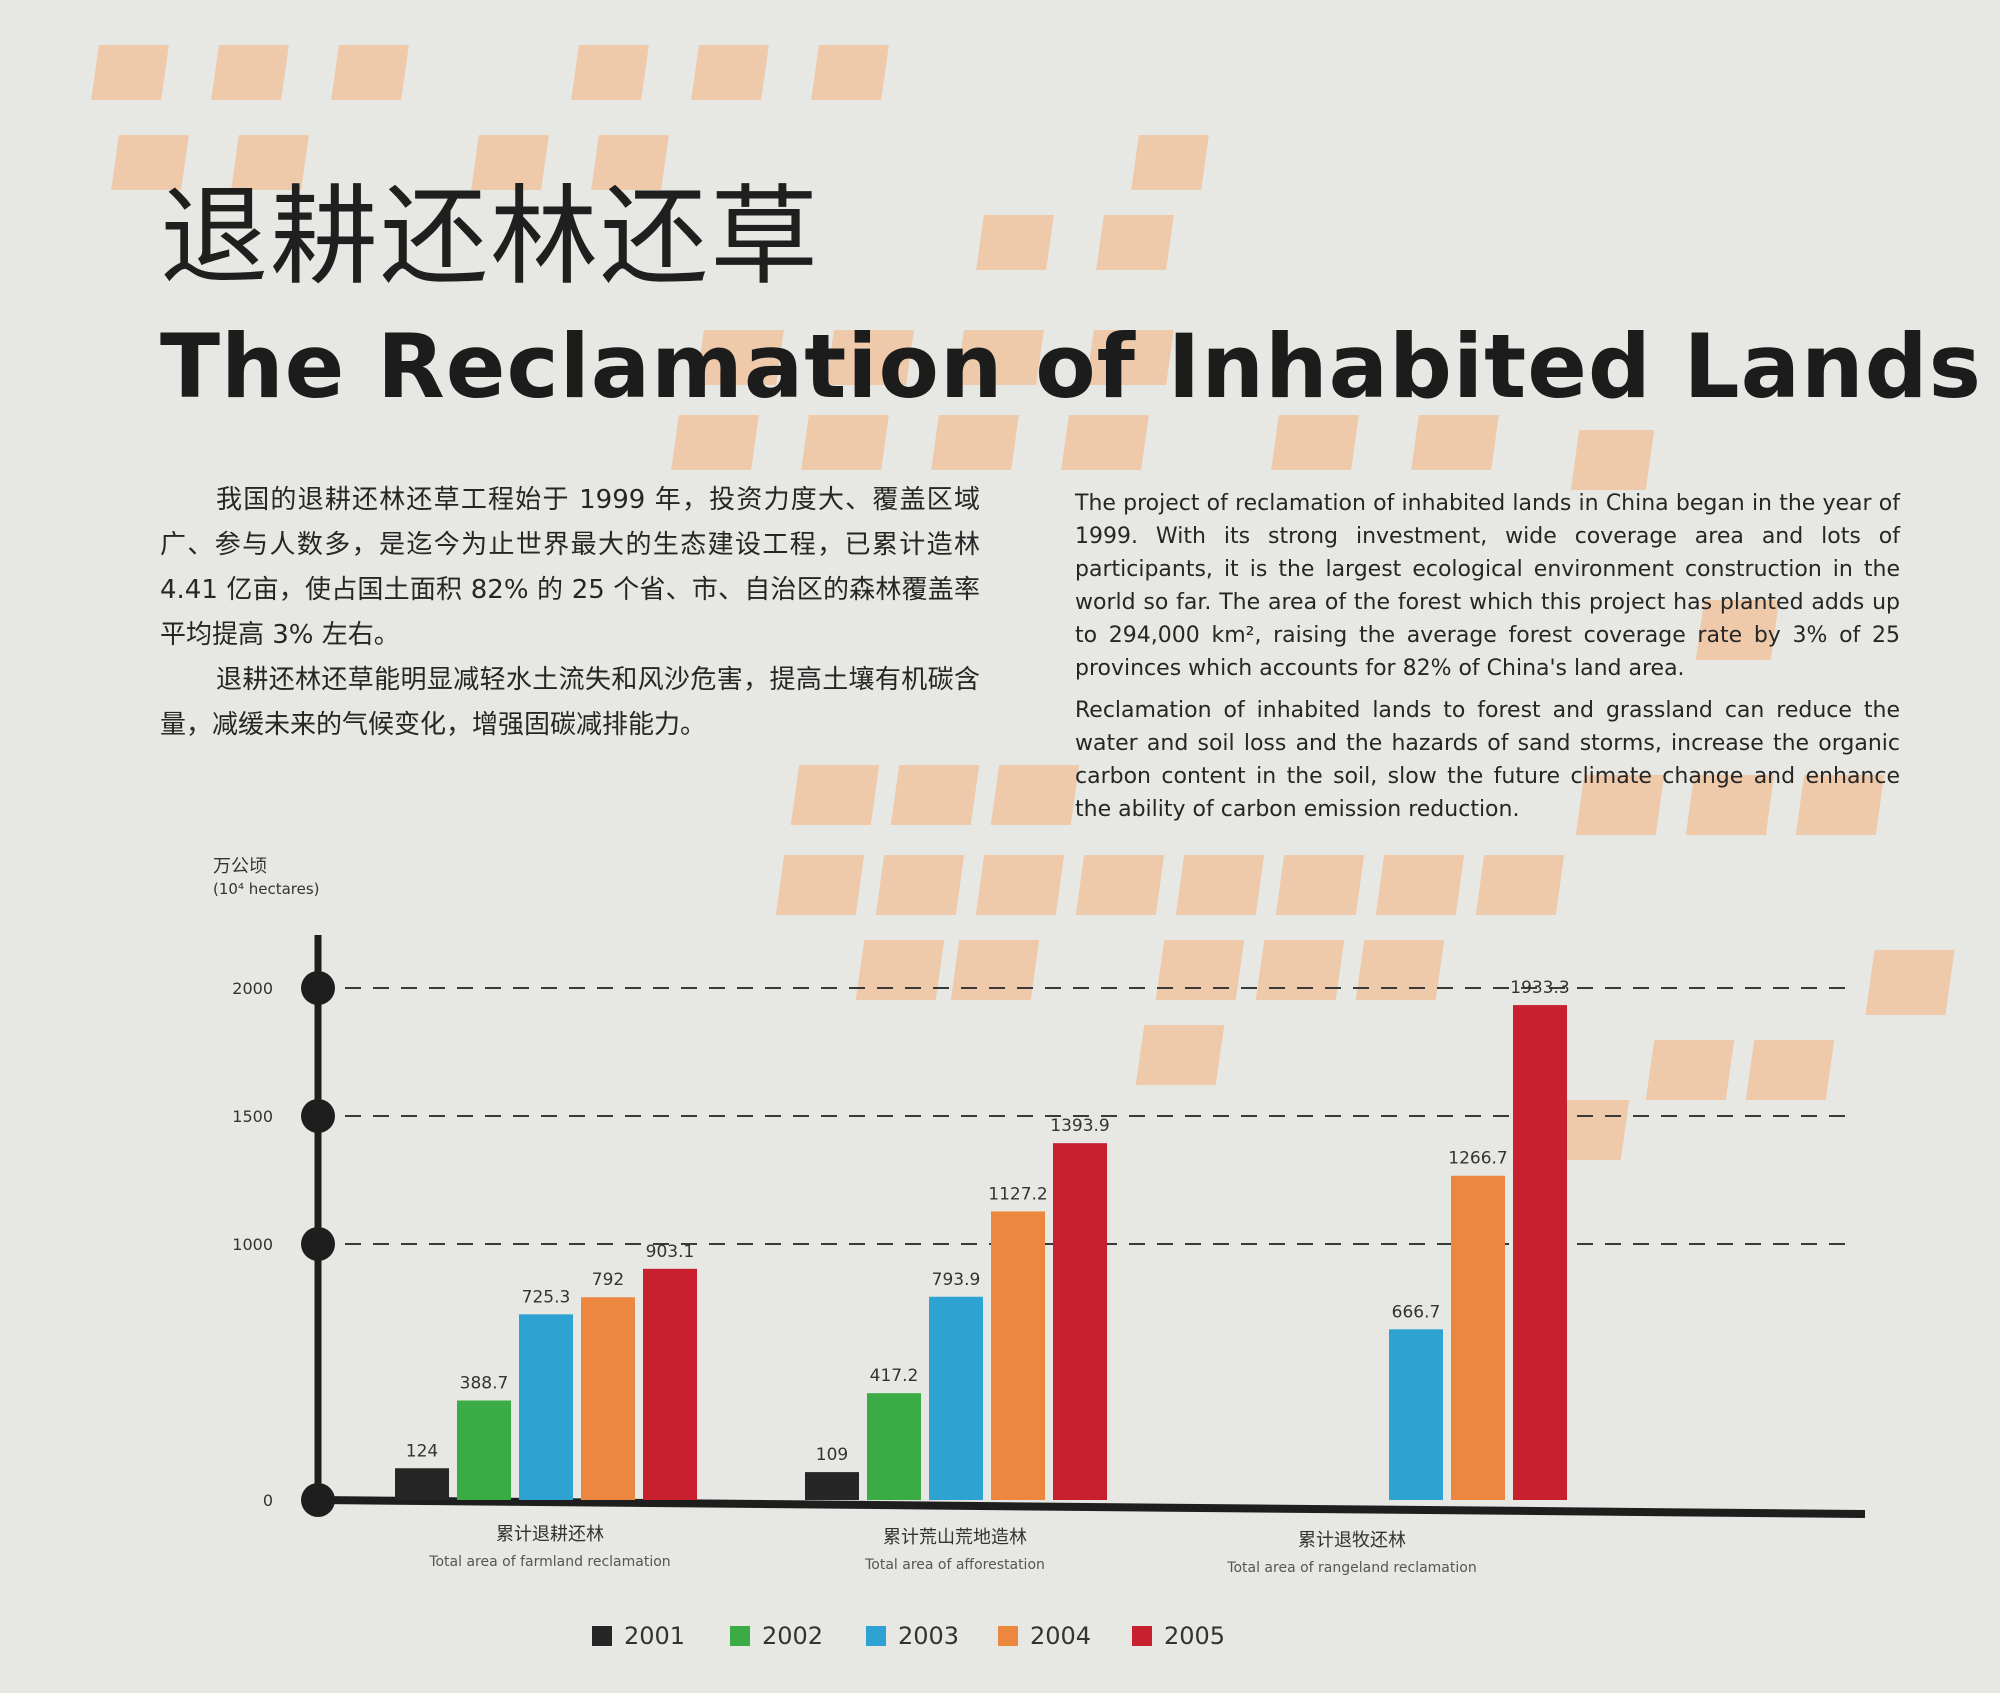  Describe the element at coordinates (832, 1455) in the screenshot. I see `data-label-2001-cat2: 109` at that location.